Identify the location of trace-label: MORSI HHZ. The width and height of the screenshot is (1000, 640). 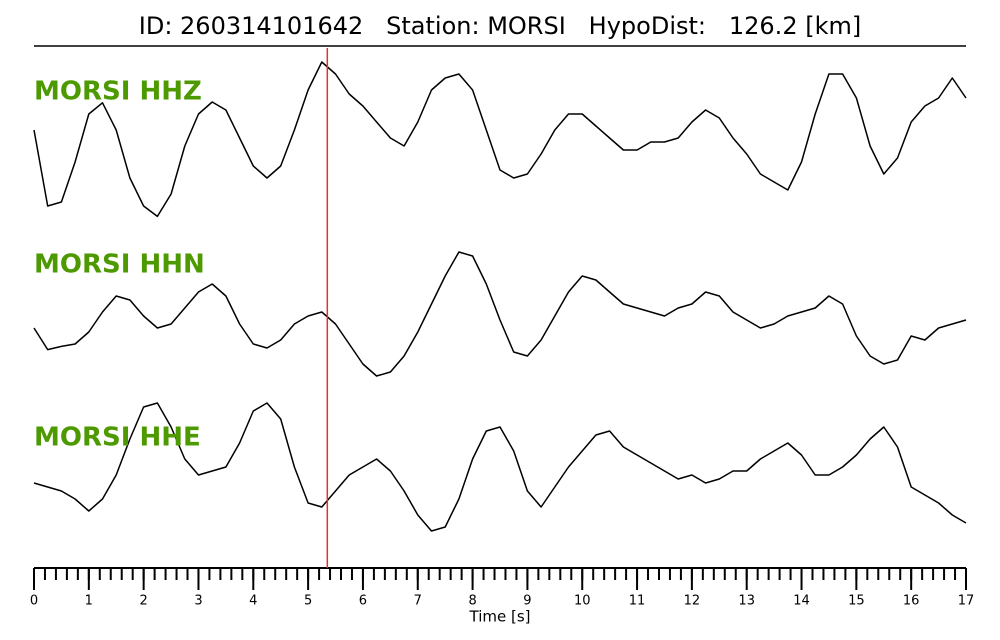
(118, 92).